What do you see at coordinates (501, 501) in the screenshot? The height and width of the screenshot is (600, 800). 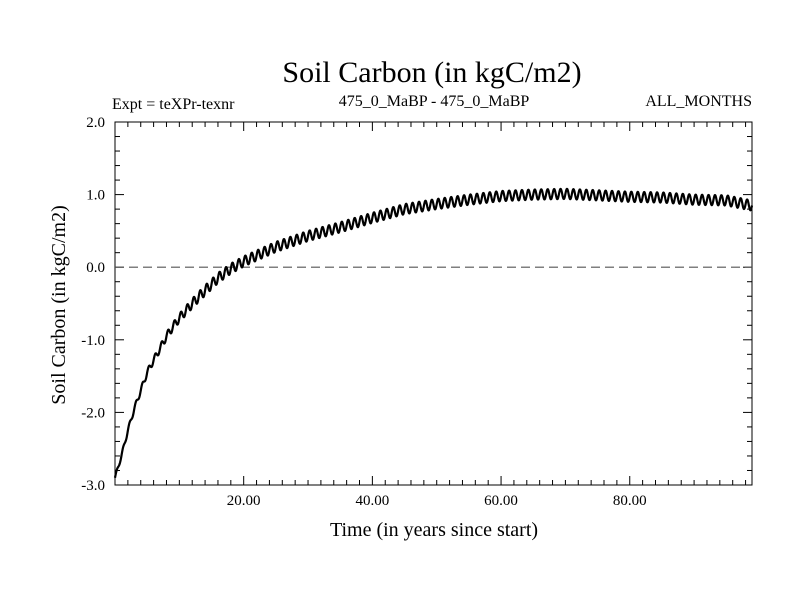 I see `x-tick-label: 60.00` at bounding box center [501, 501].